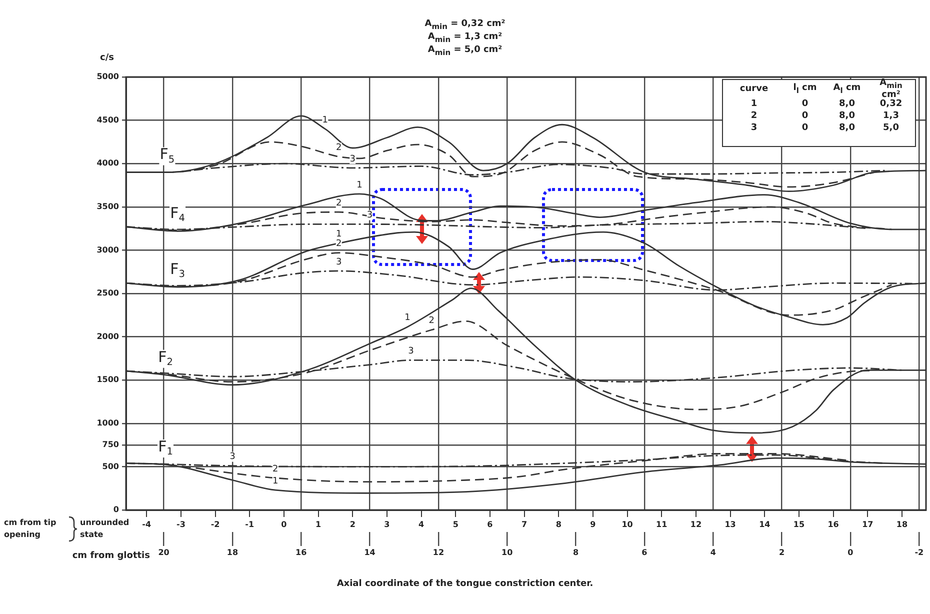 This screenshot has width=930, height=614. I want to click on x-tick-label: 7, so click(524, 524).